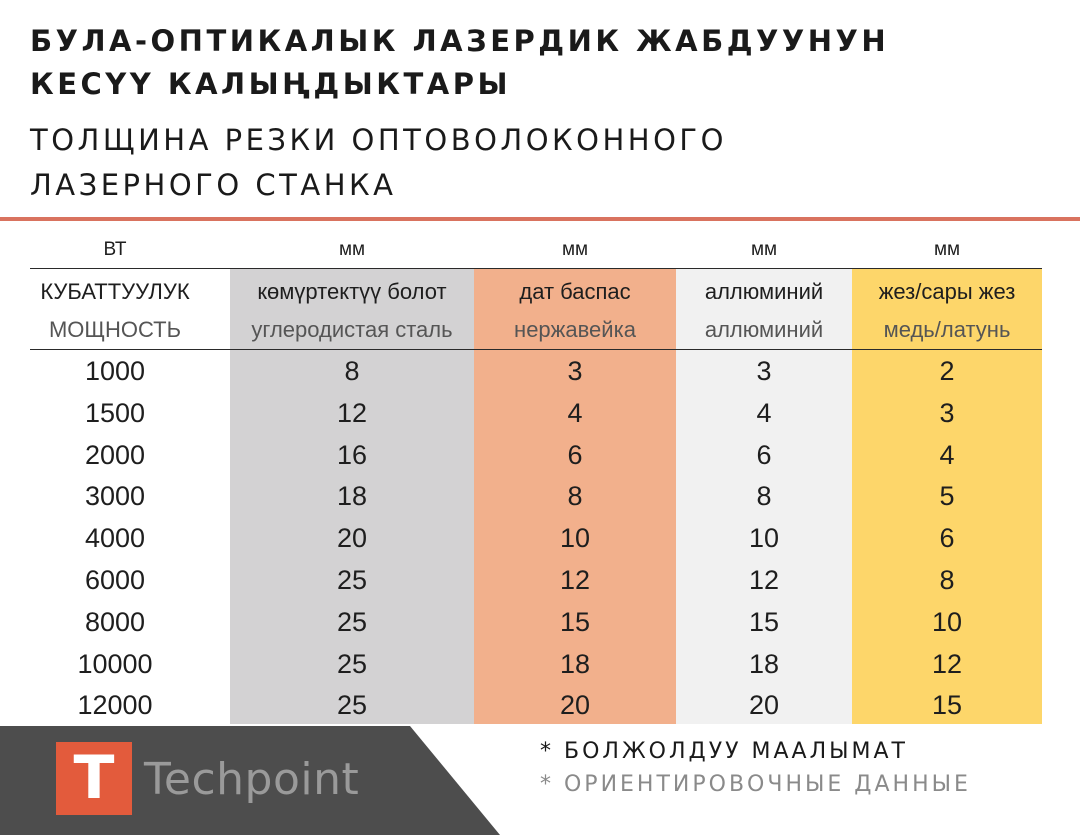 Image resolution: width=1080 pixels, height=835 pixels. Describe the element at coordinates (115, 291) in the screenshot. I see `column-header-ky: КУБАТТУУЛУК` at that location.